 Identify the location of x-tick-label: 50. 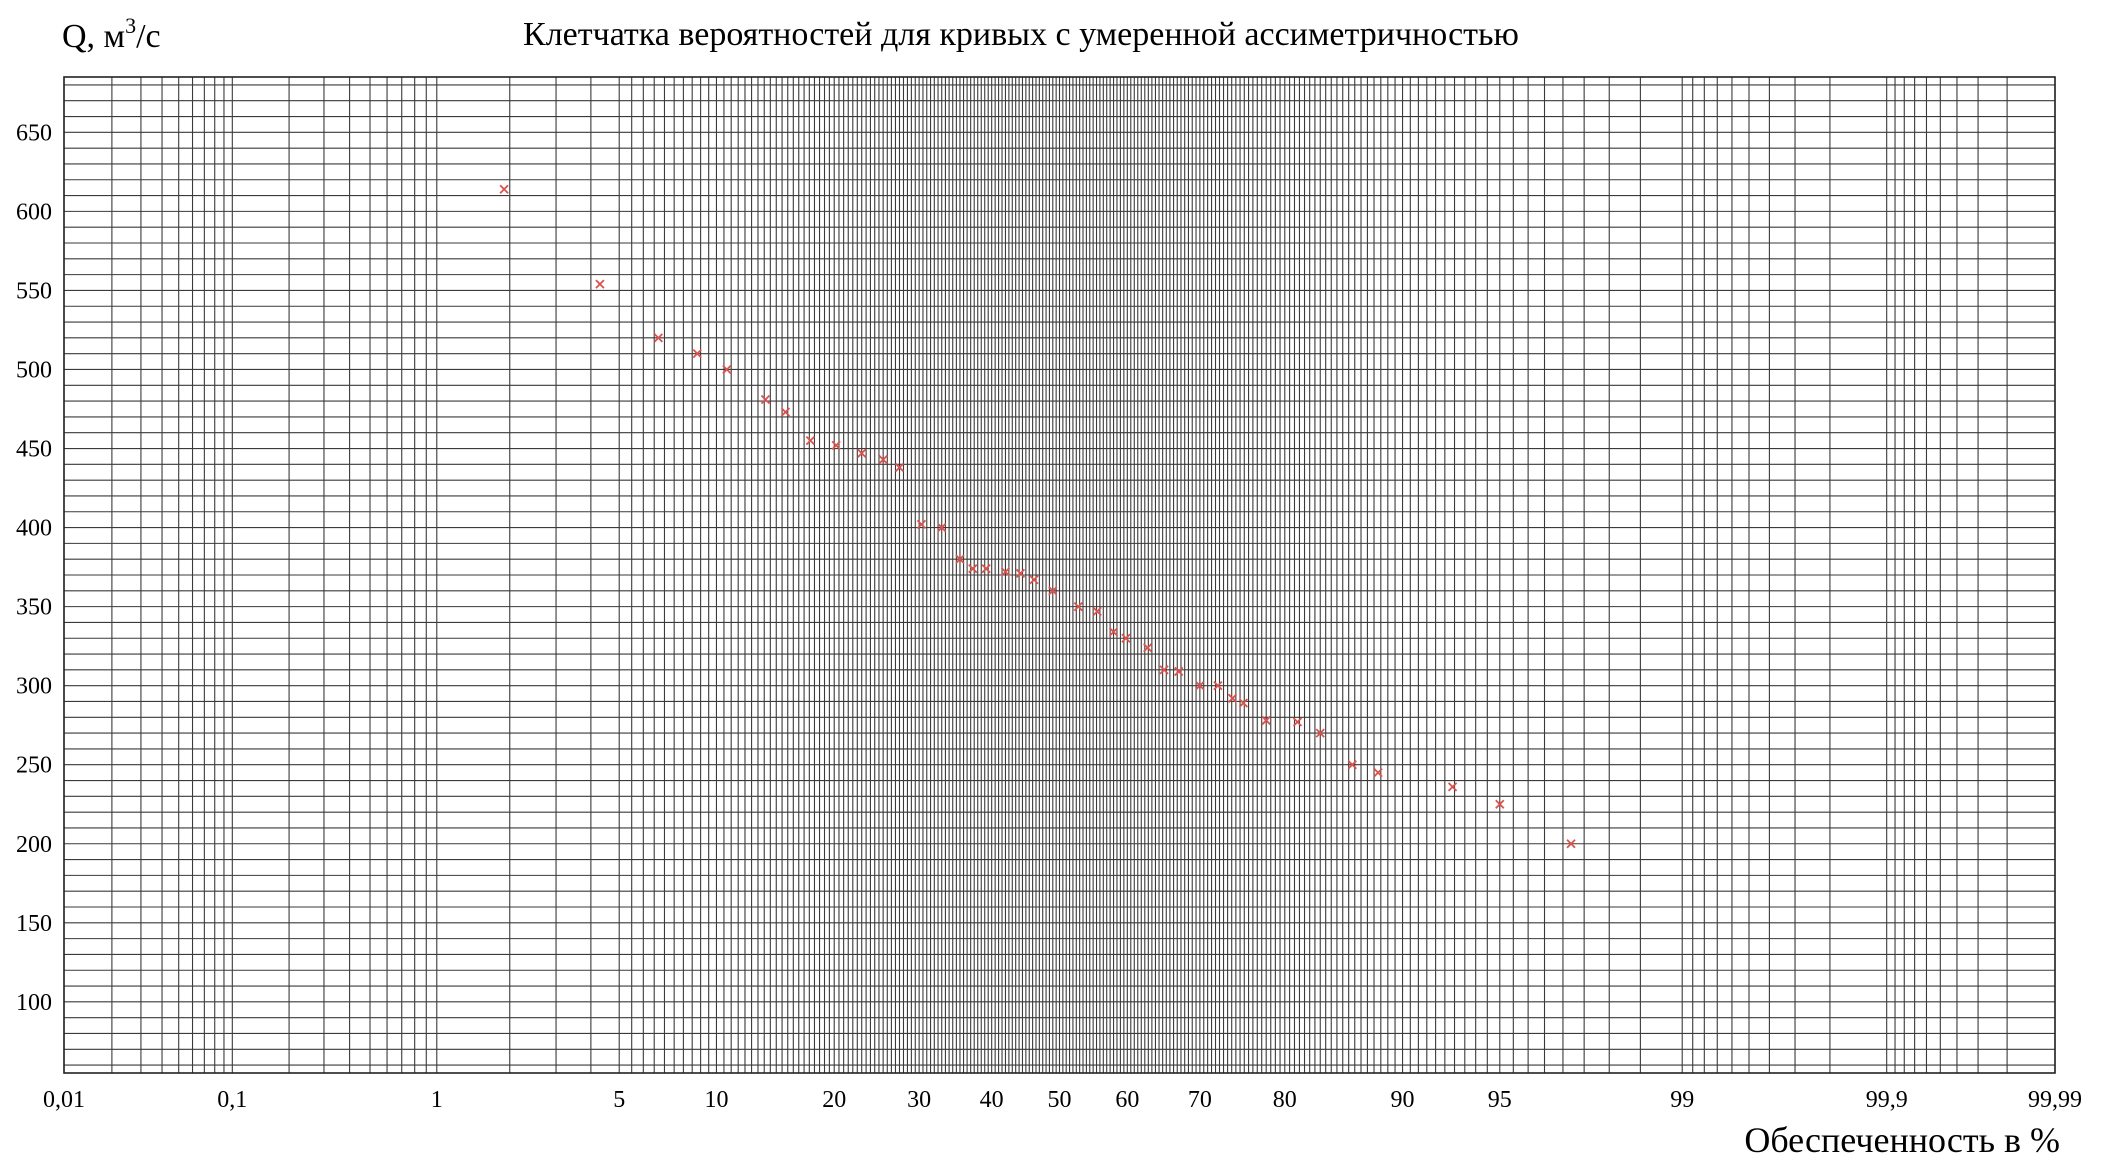
(1060, 1100).